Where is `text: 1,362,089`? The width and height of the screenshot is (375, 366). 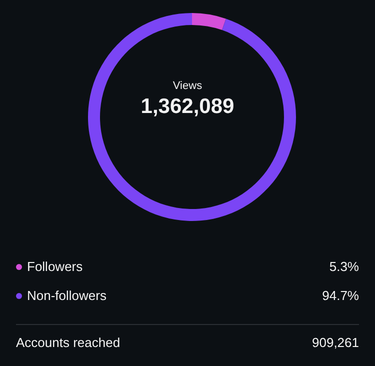
text: 1,362,089 is located at coordinates (188, 107).